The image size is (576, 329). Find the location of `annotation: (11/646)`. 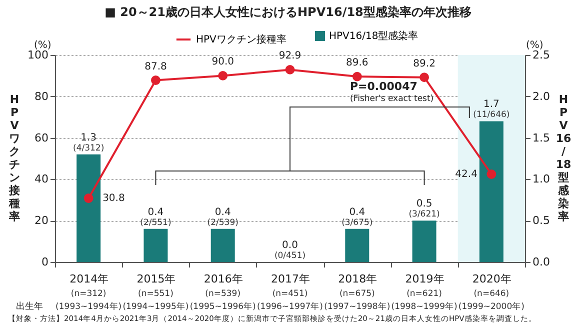

annotation: (11/646) is located at coordinates (491, 115).